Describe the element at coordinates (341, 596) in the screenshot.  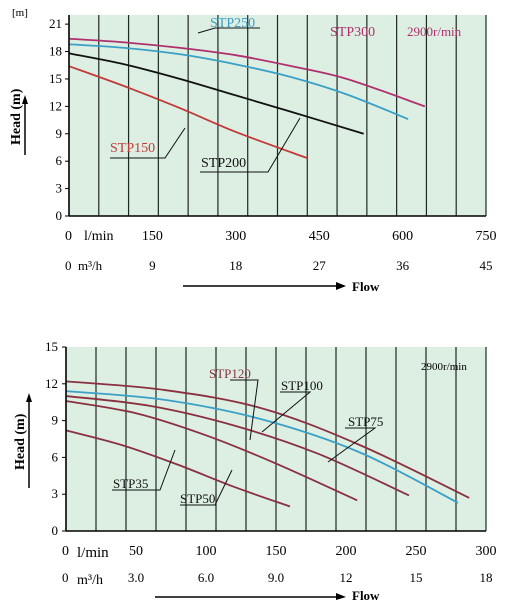
I see `flow-arrowhead-bottom` at that location.